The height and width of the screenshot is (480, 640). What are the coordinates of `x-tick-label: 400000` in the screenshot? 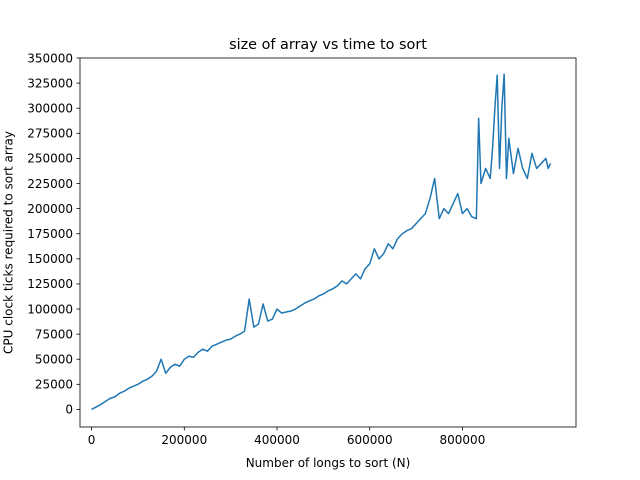 It's located at (277, 440).